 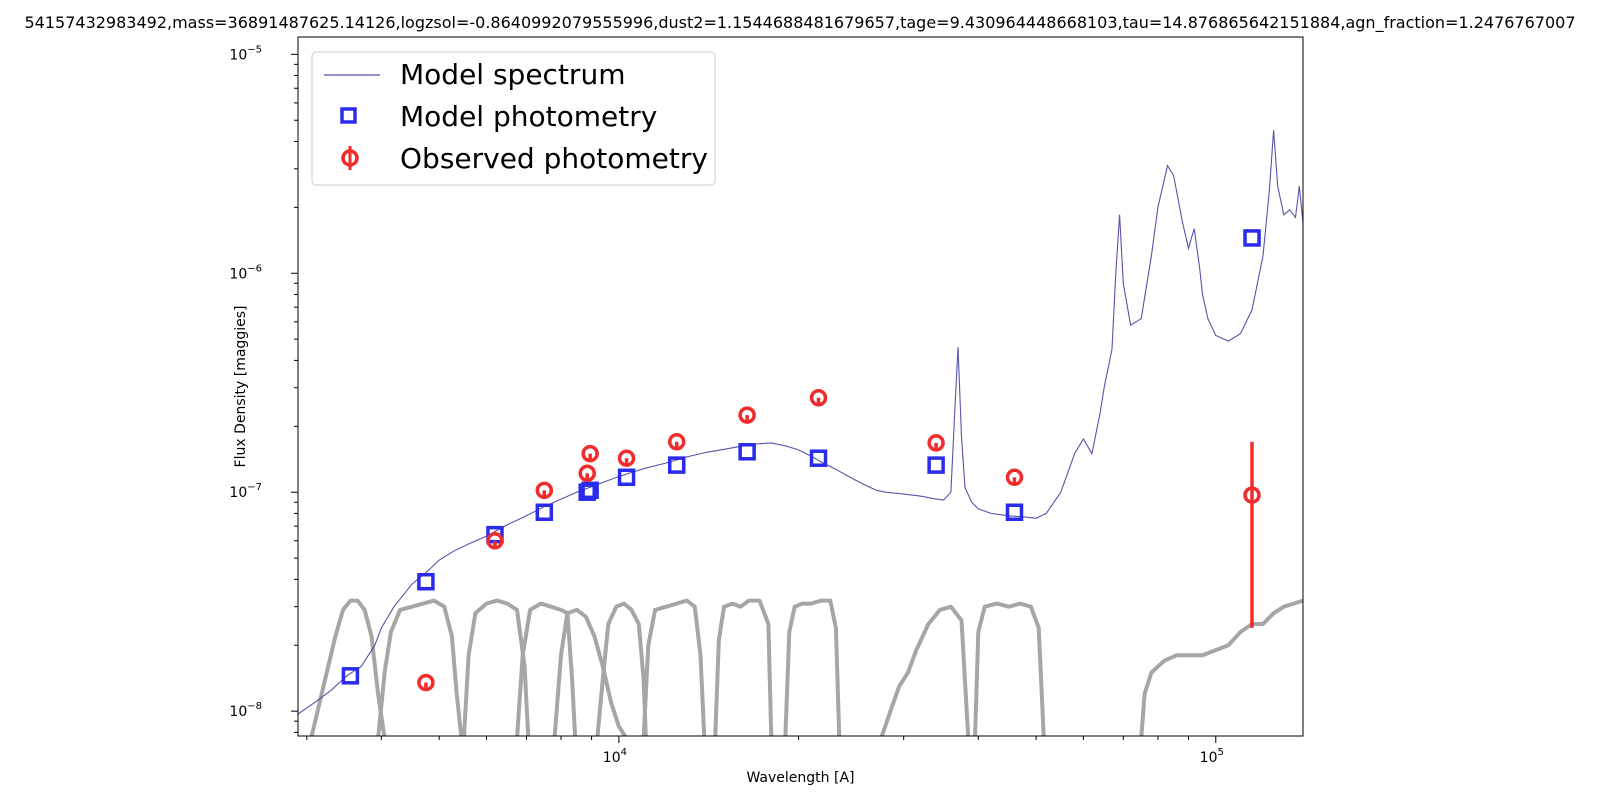 What do you see at coordinates (241, 387) in the screenshot?
I see `y-axis-label: Flux Density [maggies]` at bounding box center [241, 387].